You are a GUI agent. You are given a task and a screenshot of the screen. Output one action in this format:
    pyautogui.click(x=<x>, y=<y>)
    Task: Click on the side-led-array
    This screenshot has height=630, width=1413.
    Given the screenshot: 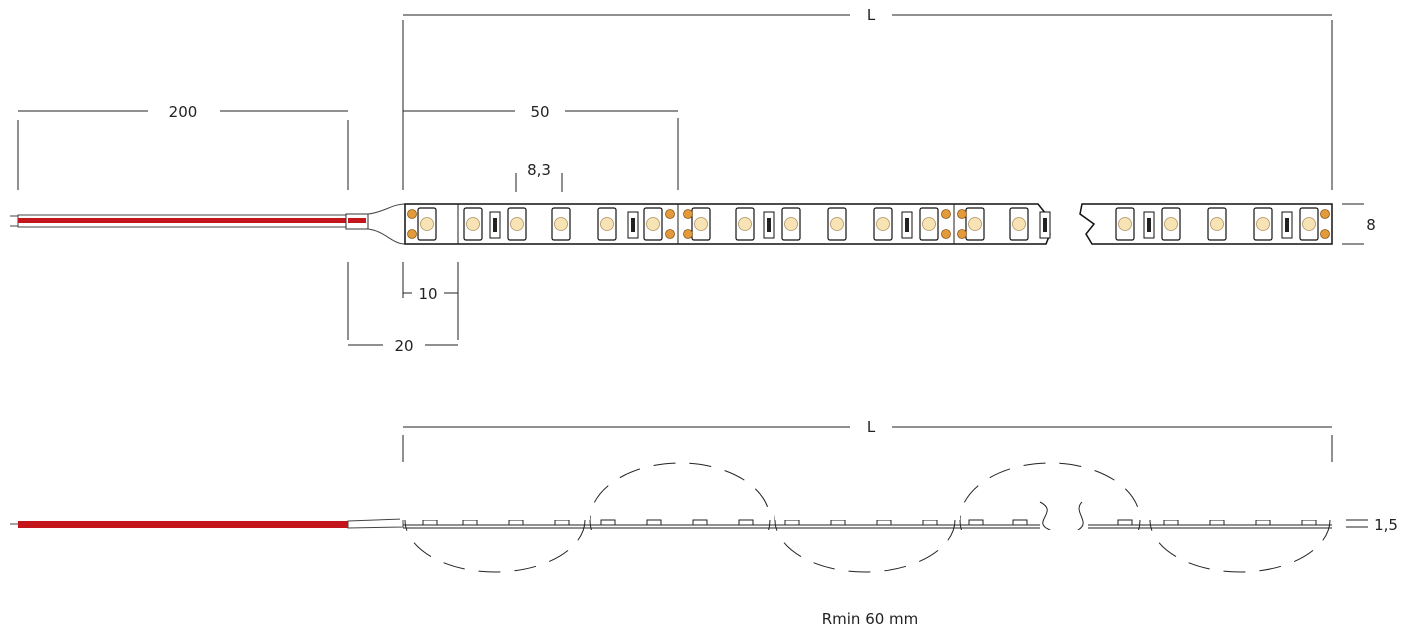 What is the action you would take?
    pyautogui.click(x=869, y=522)
    